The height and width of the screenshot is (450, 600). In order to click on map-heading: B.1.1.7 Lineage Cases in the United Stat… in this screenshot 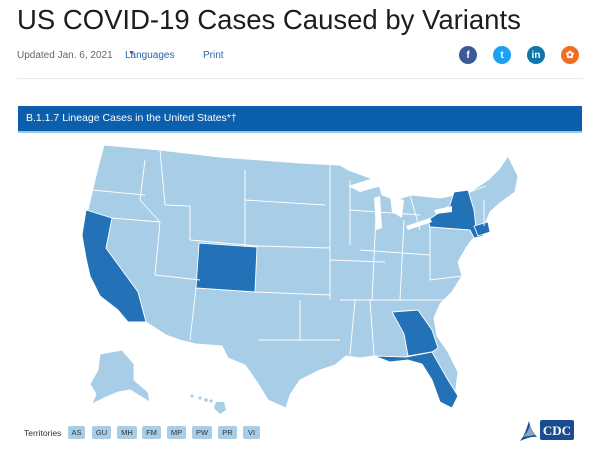, I will do `click(300, 118)`.